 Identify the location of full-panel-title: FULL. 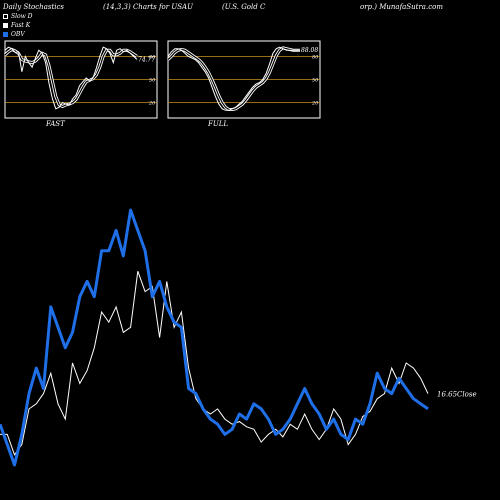
(218, 124).